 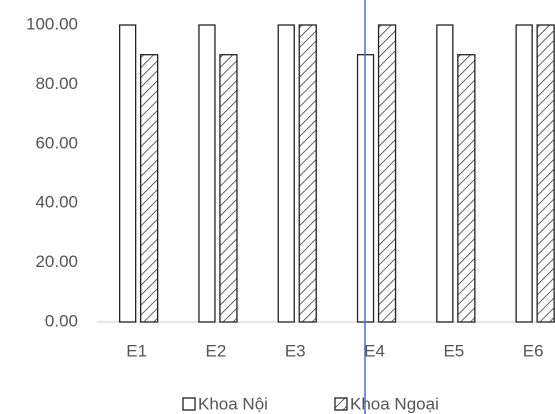 I want to click on x-tick-label: E4, so click(x=374, y=350).